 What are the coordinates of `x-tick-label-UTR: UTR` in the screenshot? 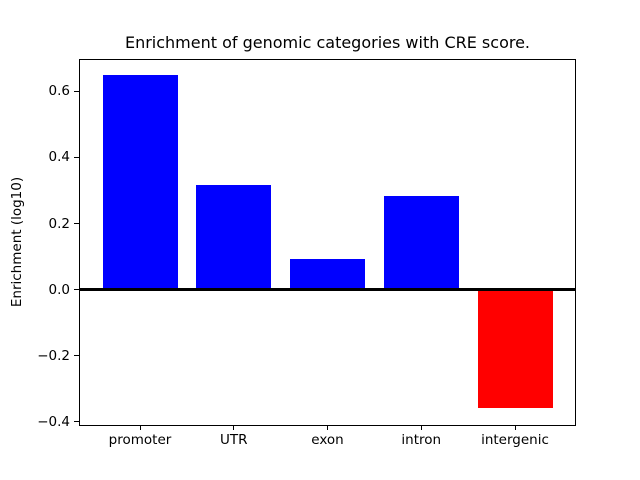 It's located at (233, 440).